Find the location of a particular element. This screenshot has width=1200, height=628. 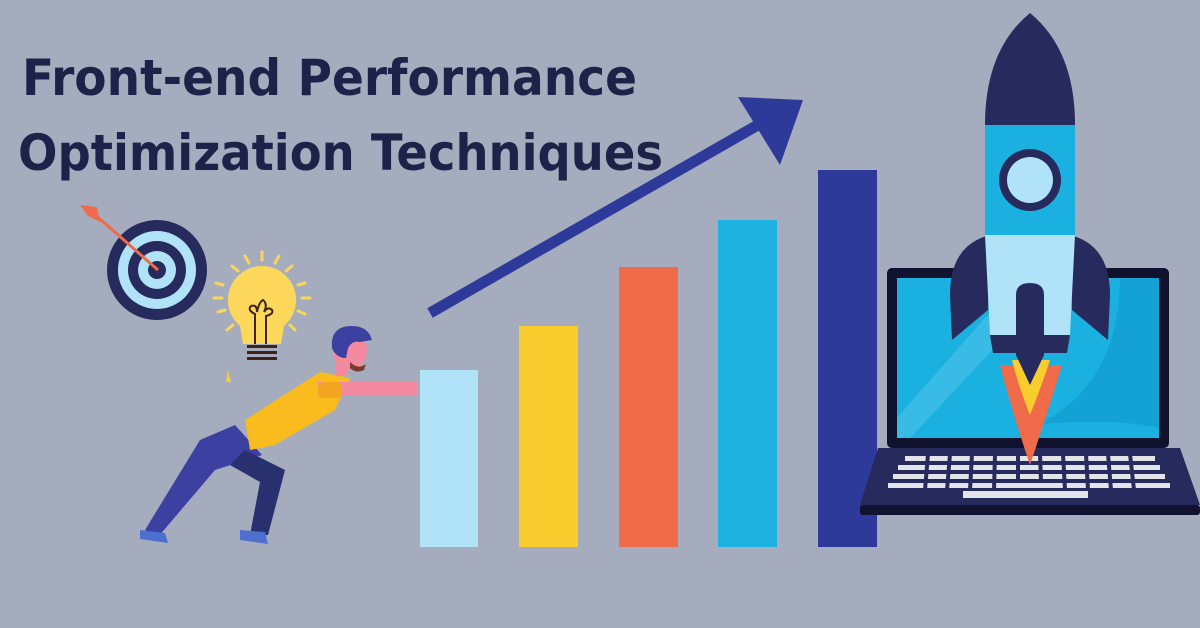

growth-arrow-icon is located at coordinates (615, 207).